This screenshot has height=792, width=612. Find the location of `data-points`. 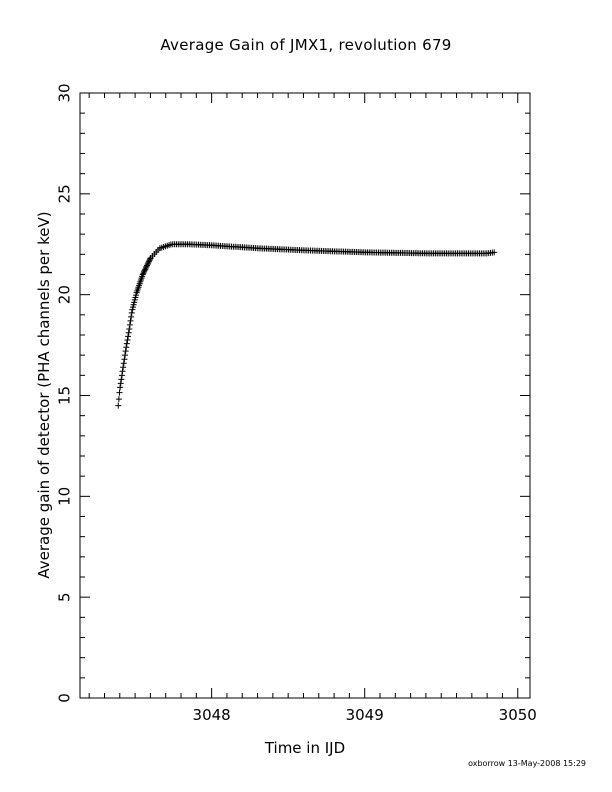

data-points is located at coordinates (306, 325).